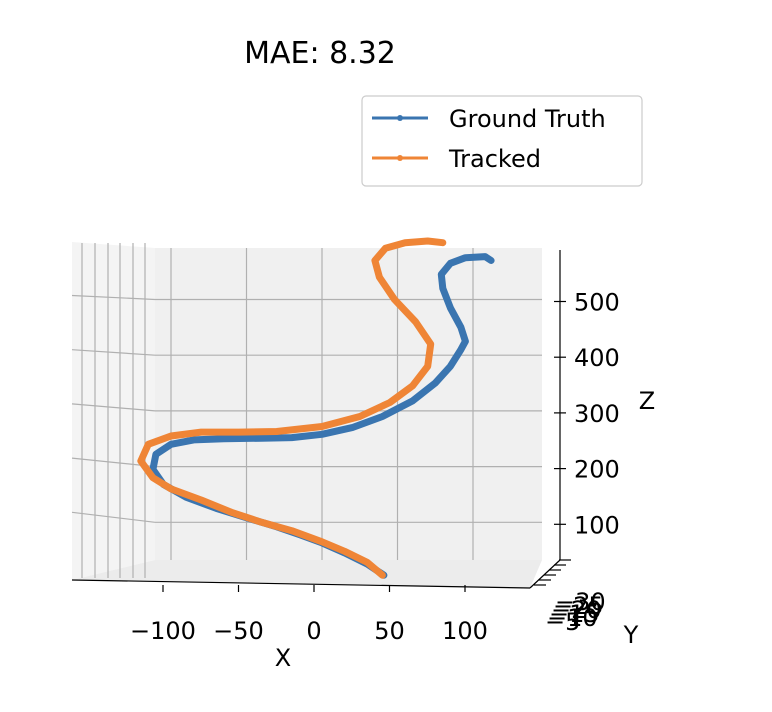 The image size is (772, 712). Describe the element at coordinates (580, 602) in the screenshot. I see `y-tick-label: −30` at that location.